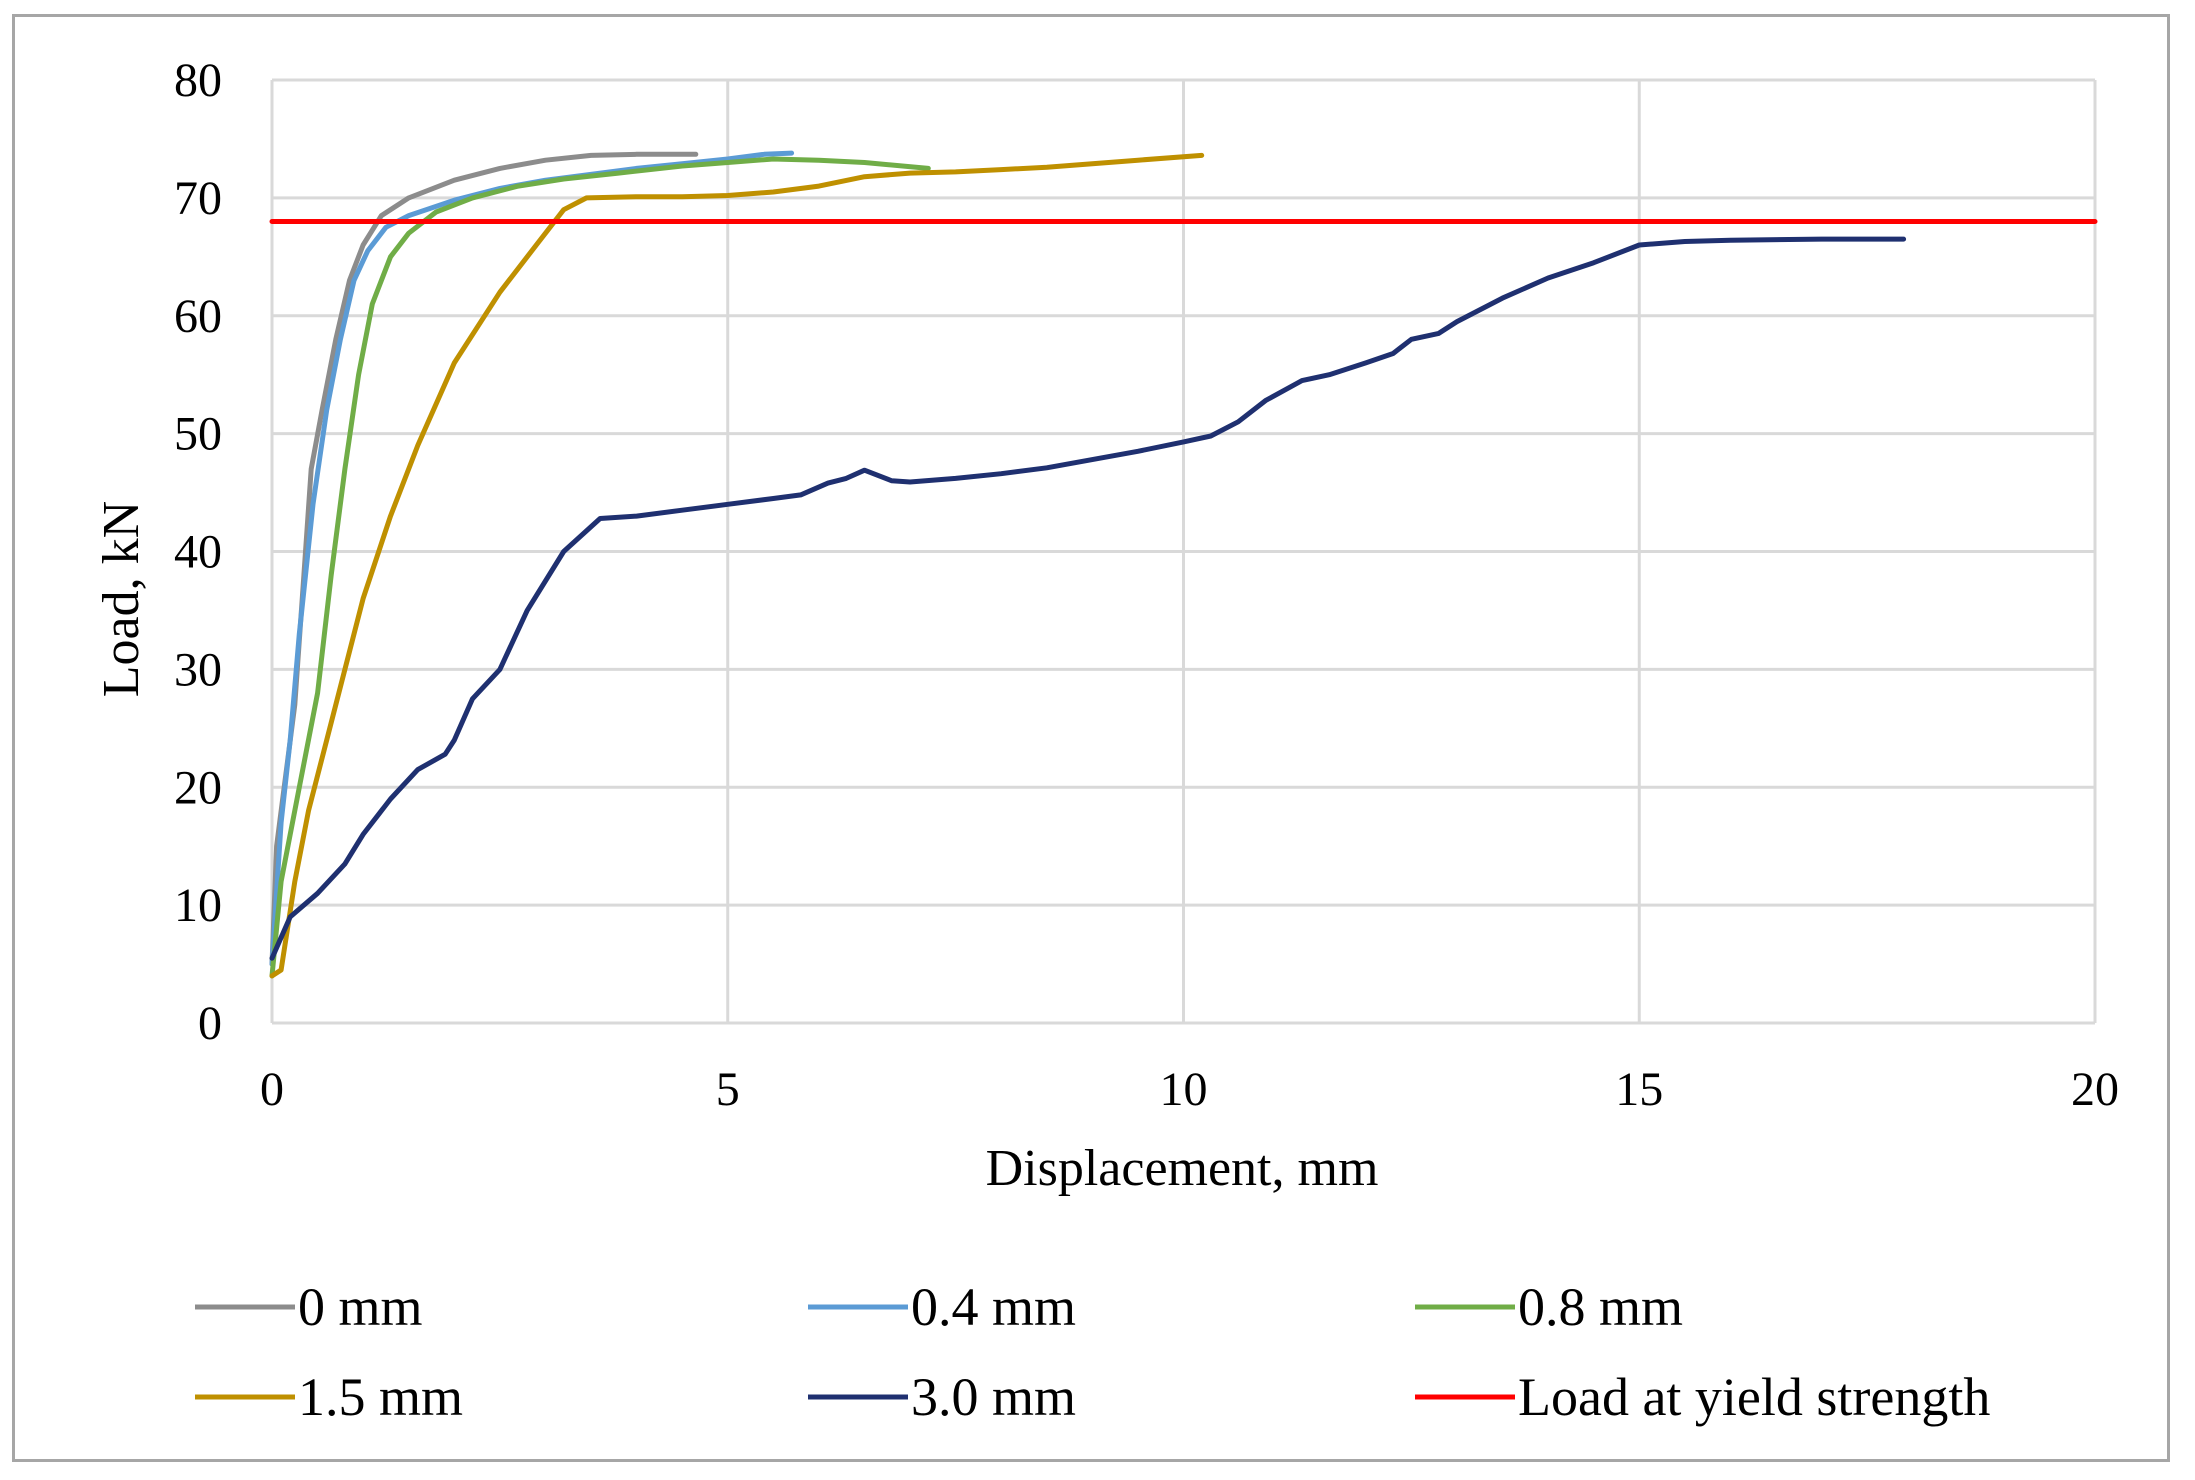 This screenshot has width=2195, height=1480. I want to click on y-tick-label: 50, so click(198, 434).